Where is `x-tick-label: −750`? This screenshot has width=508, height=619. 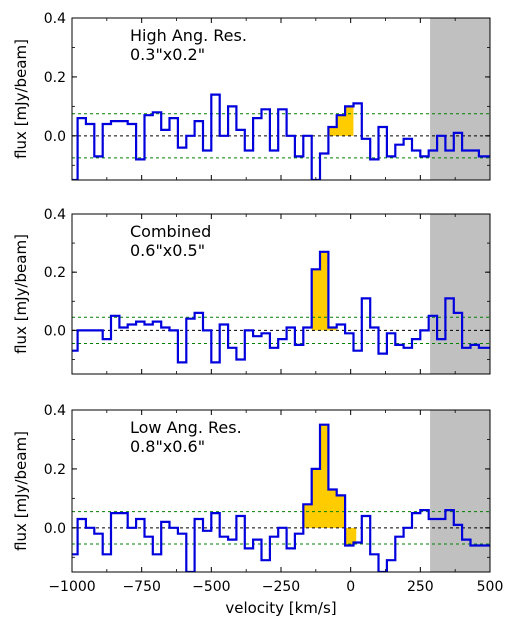 x-tick-label: −750 is located at coordinates (141, 587).